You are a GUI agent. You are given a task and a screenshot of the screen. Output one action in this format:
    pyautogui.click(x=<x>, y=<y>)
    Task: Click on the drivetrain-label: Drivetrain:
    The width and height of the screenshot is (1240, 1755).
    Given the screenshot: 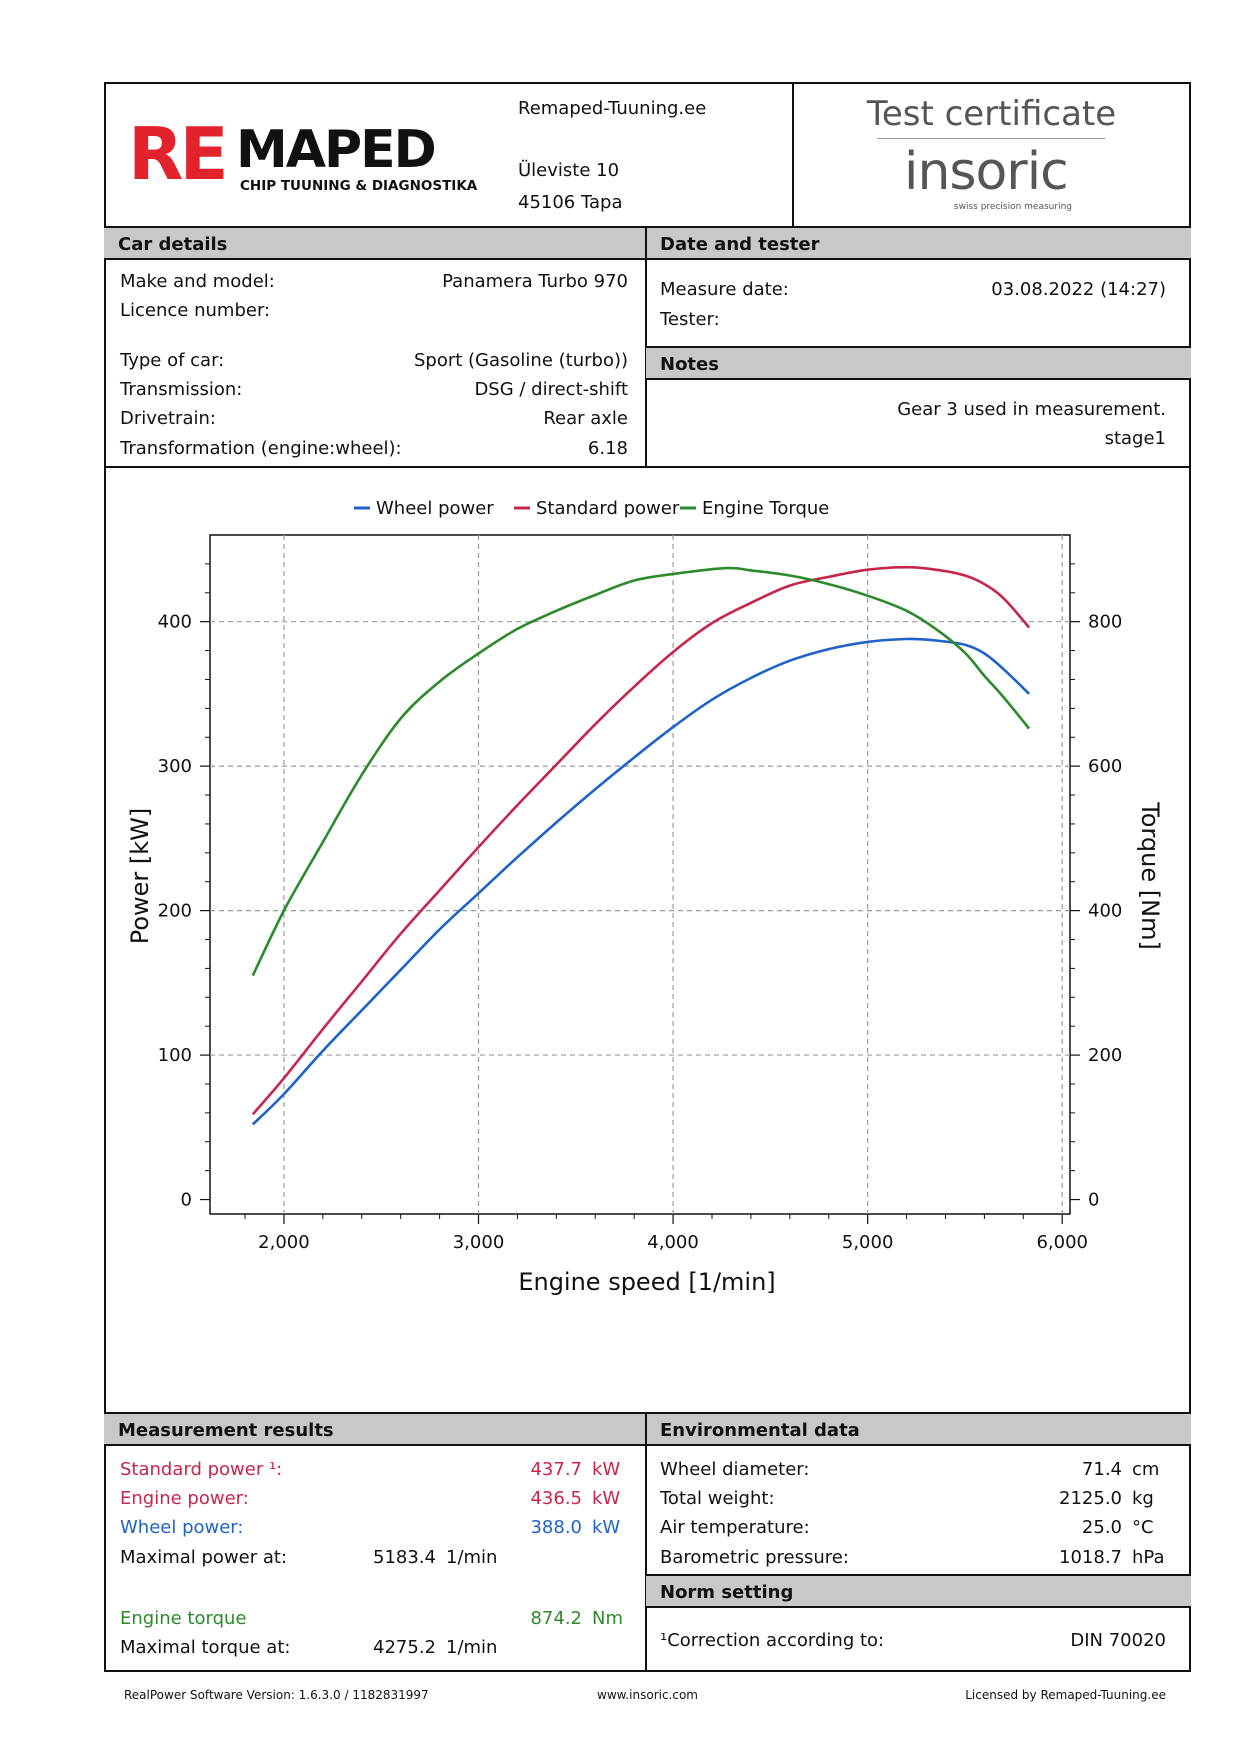 What is the action you would take?
    pyautogui.click(x=168, y=418)
    